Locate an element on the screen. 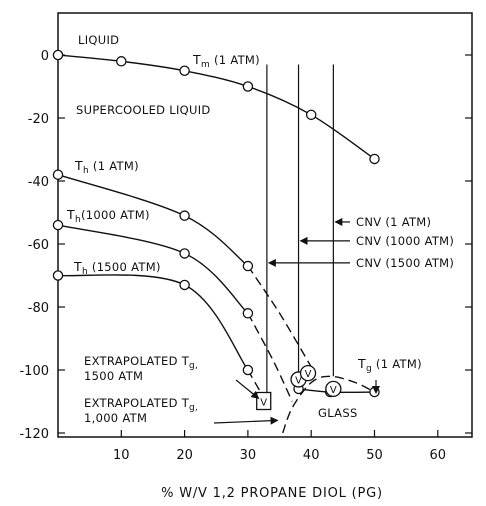  region-label-supercooled: SUPERCOOLED LIQUID is located at coordinates (143, 110).